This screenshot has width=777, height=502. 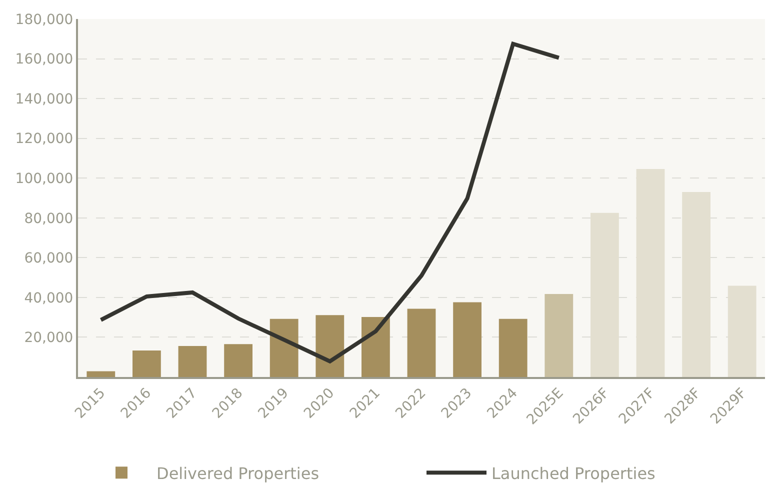 I want to click on y-tick-label: 60,000, so click(x=49, y=258).